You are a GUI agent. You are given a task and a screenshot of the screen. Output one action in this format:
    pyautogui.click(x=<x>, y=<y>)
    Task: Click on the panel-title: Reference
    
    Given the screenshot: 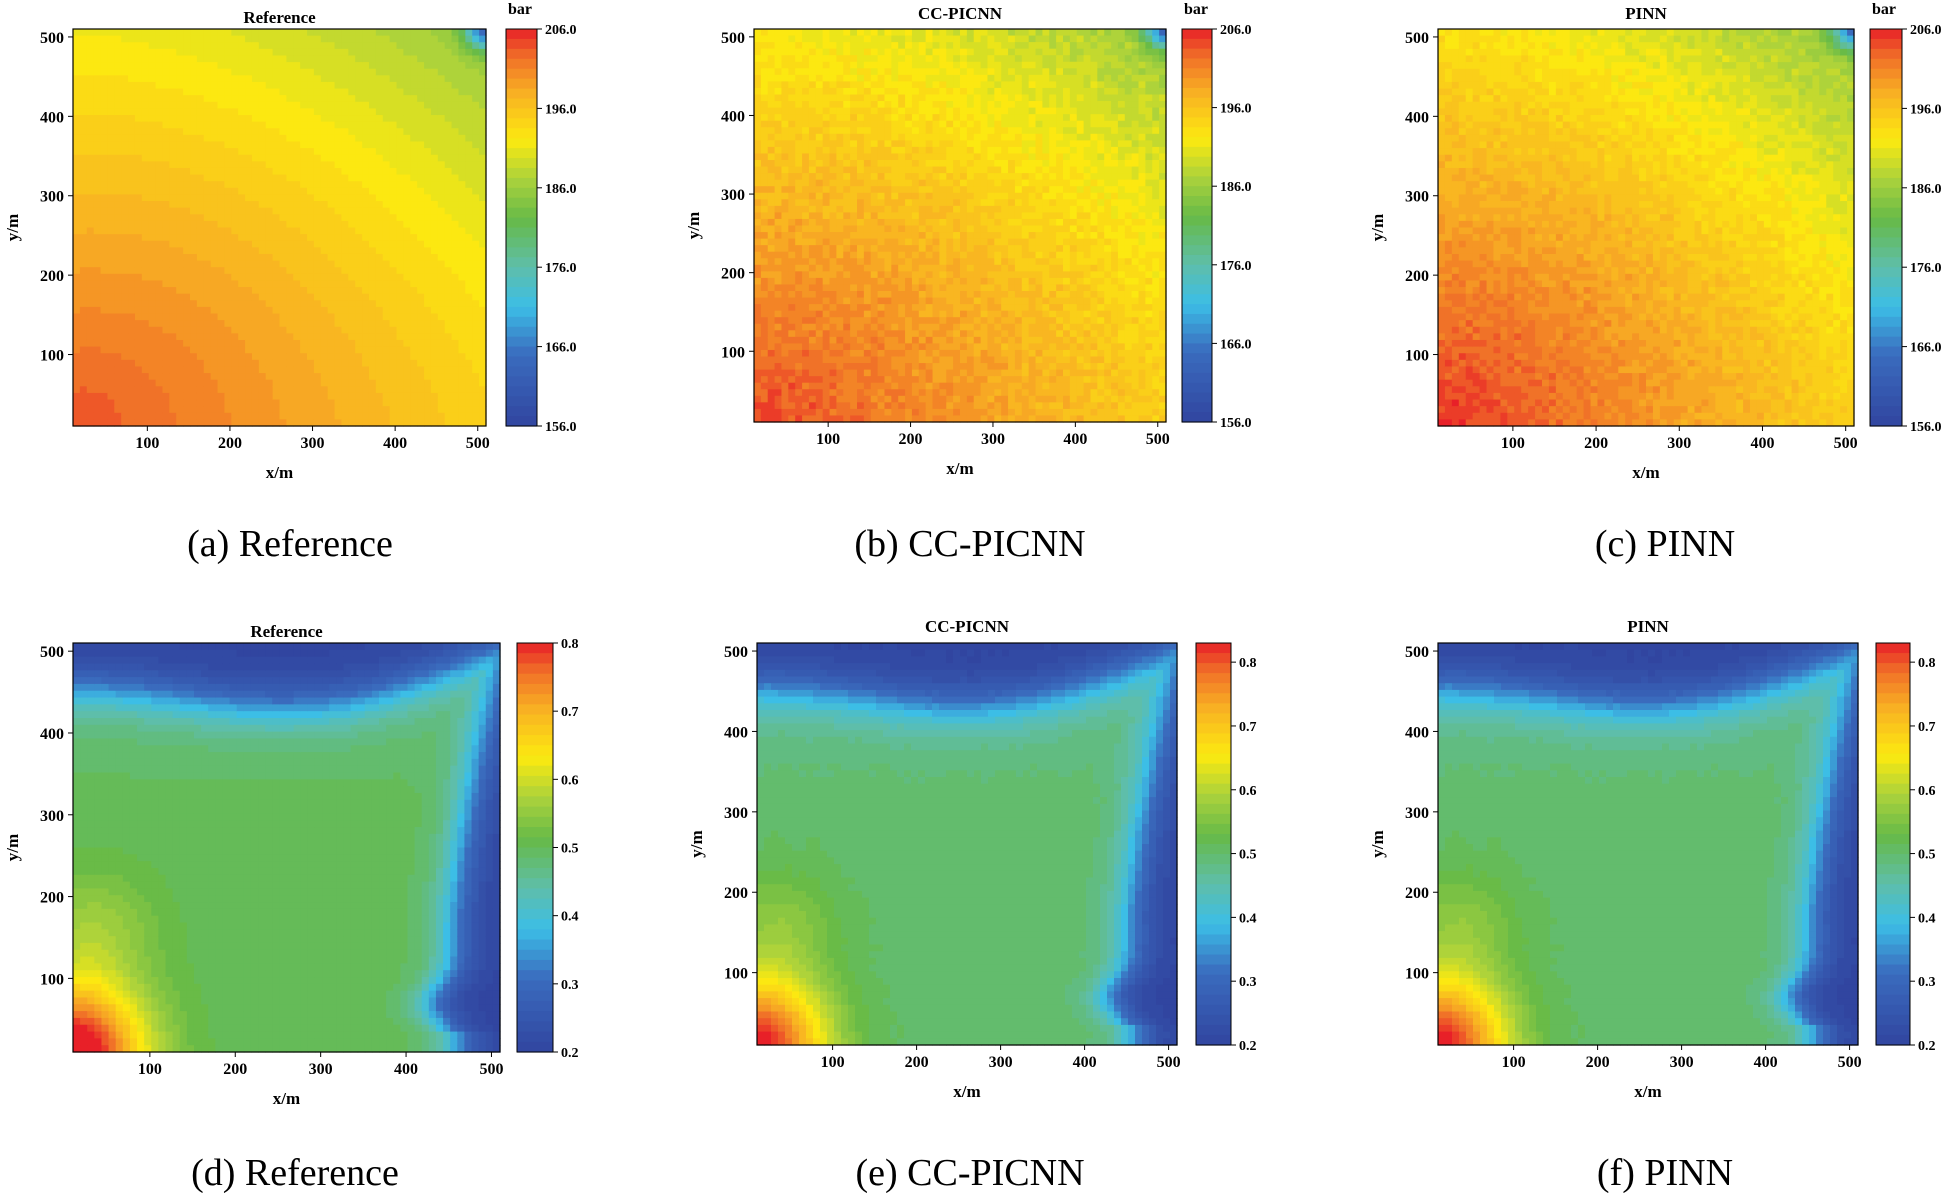 What is the action you would take?
    pyautogui.click(x=279, y=17)
    